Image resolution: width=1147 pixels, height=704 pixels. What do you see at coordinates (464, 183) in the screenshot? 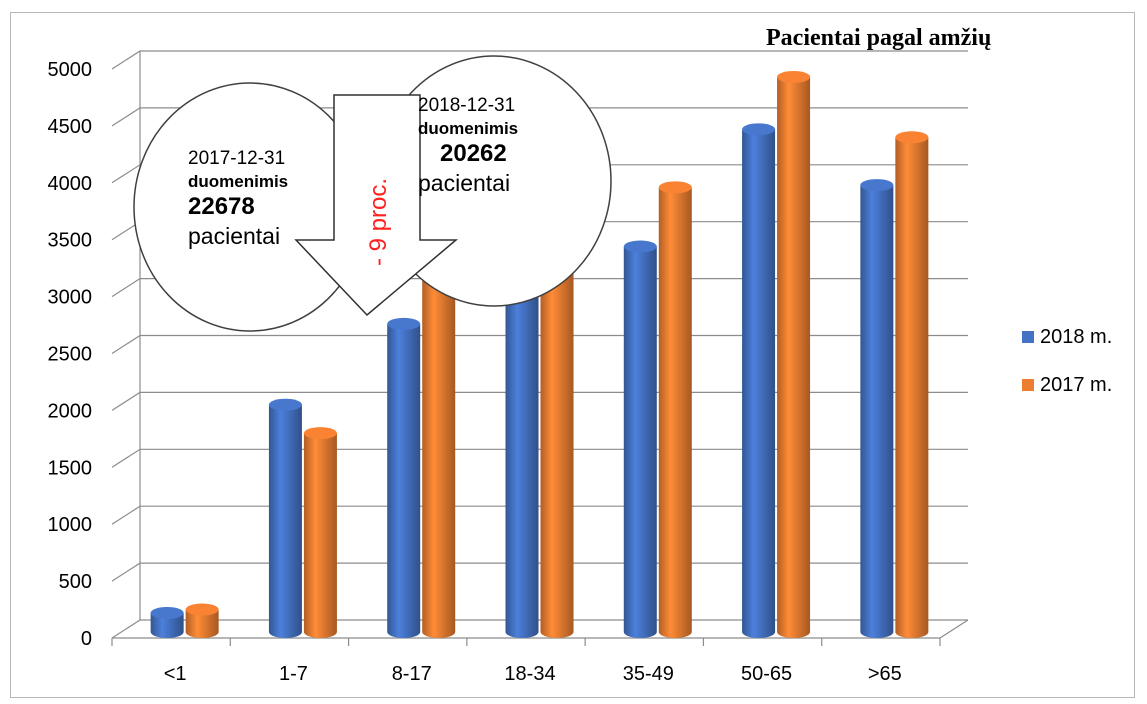
I see `callout-2018-unit: pacientai` at bounding box center [464, 183].